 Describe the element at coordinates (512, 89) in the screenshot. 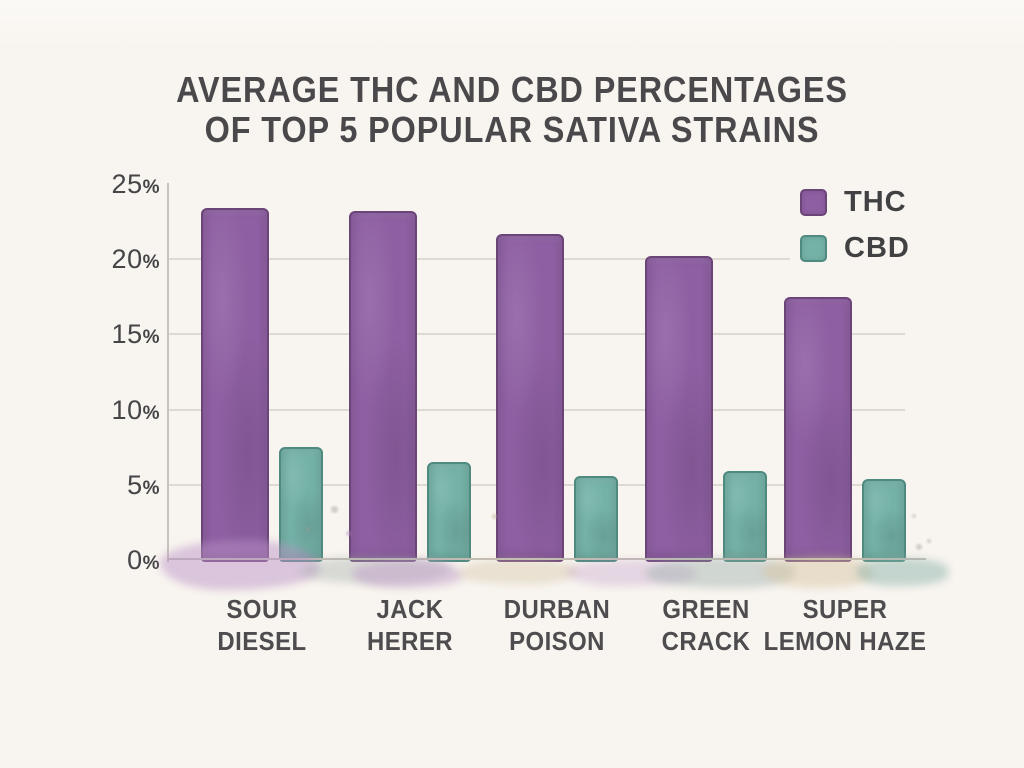

I see `chart-title-line1: AVERAGE THC AND CBD PERCENTAGES` at that location.